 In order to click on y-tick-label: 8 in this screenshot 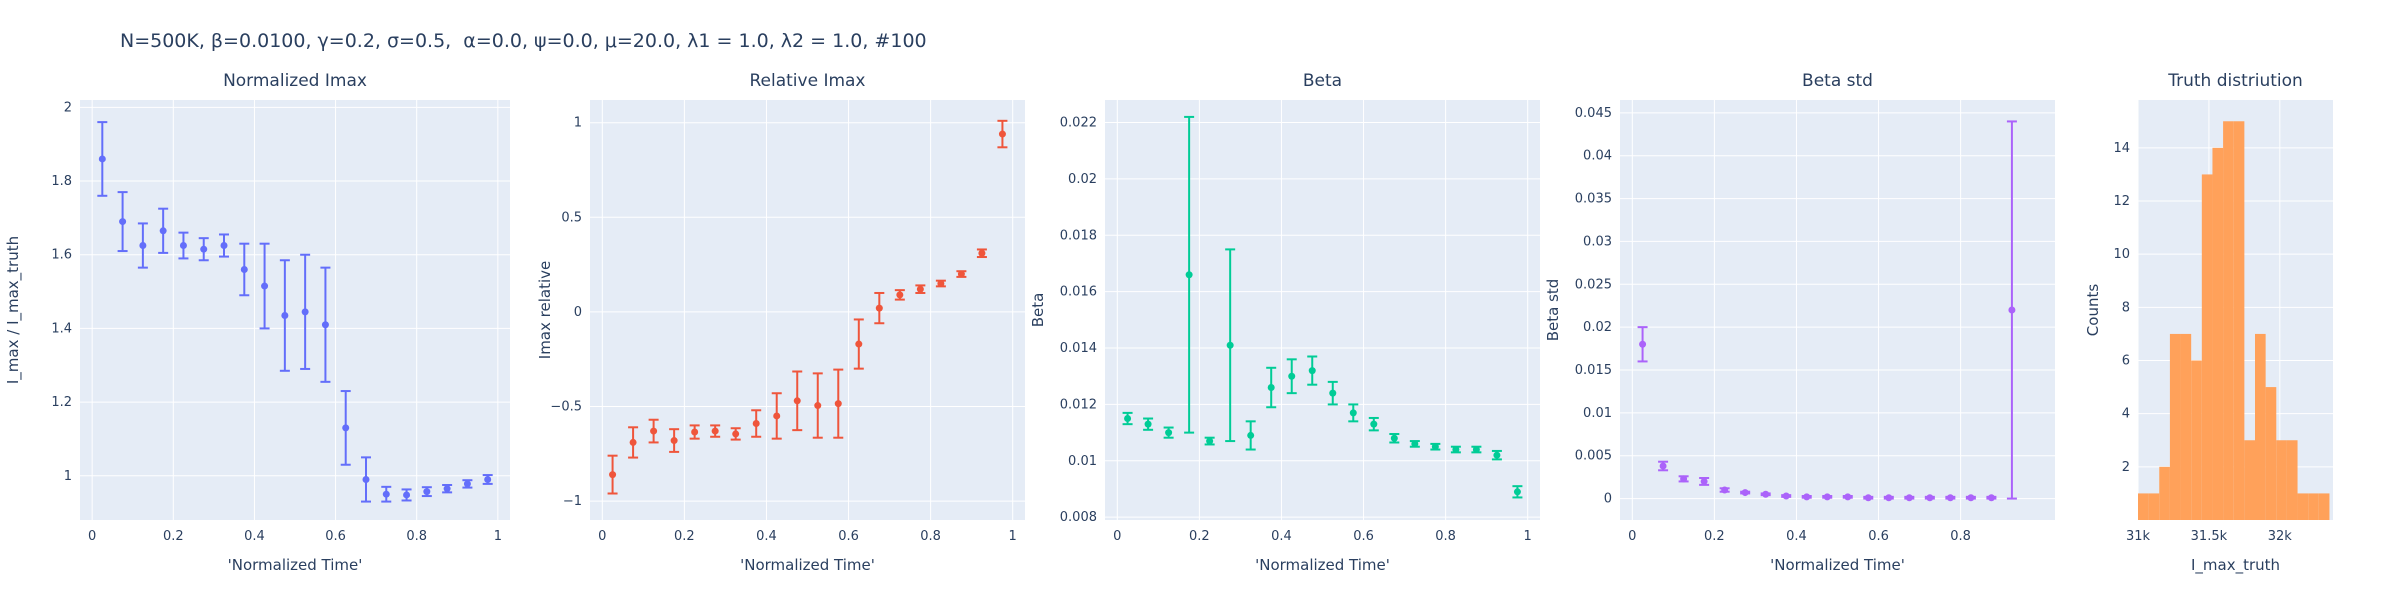, I will do `click(2126, 307)`.